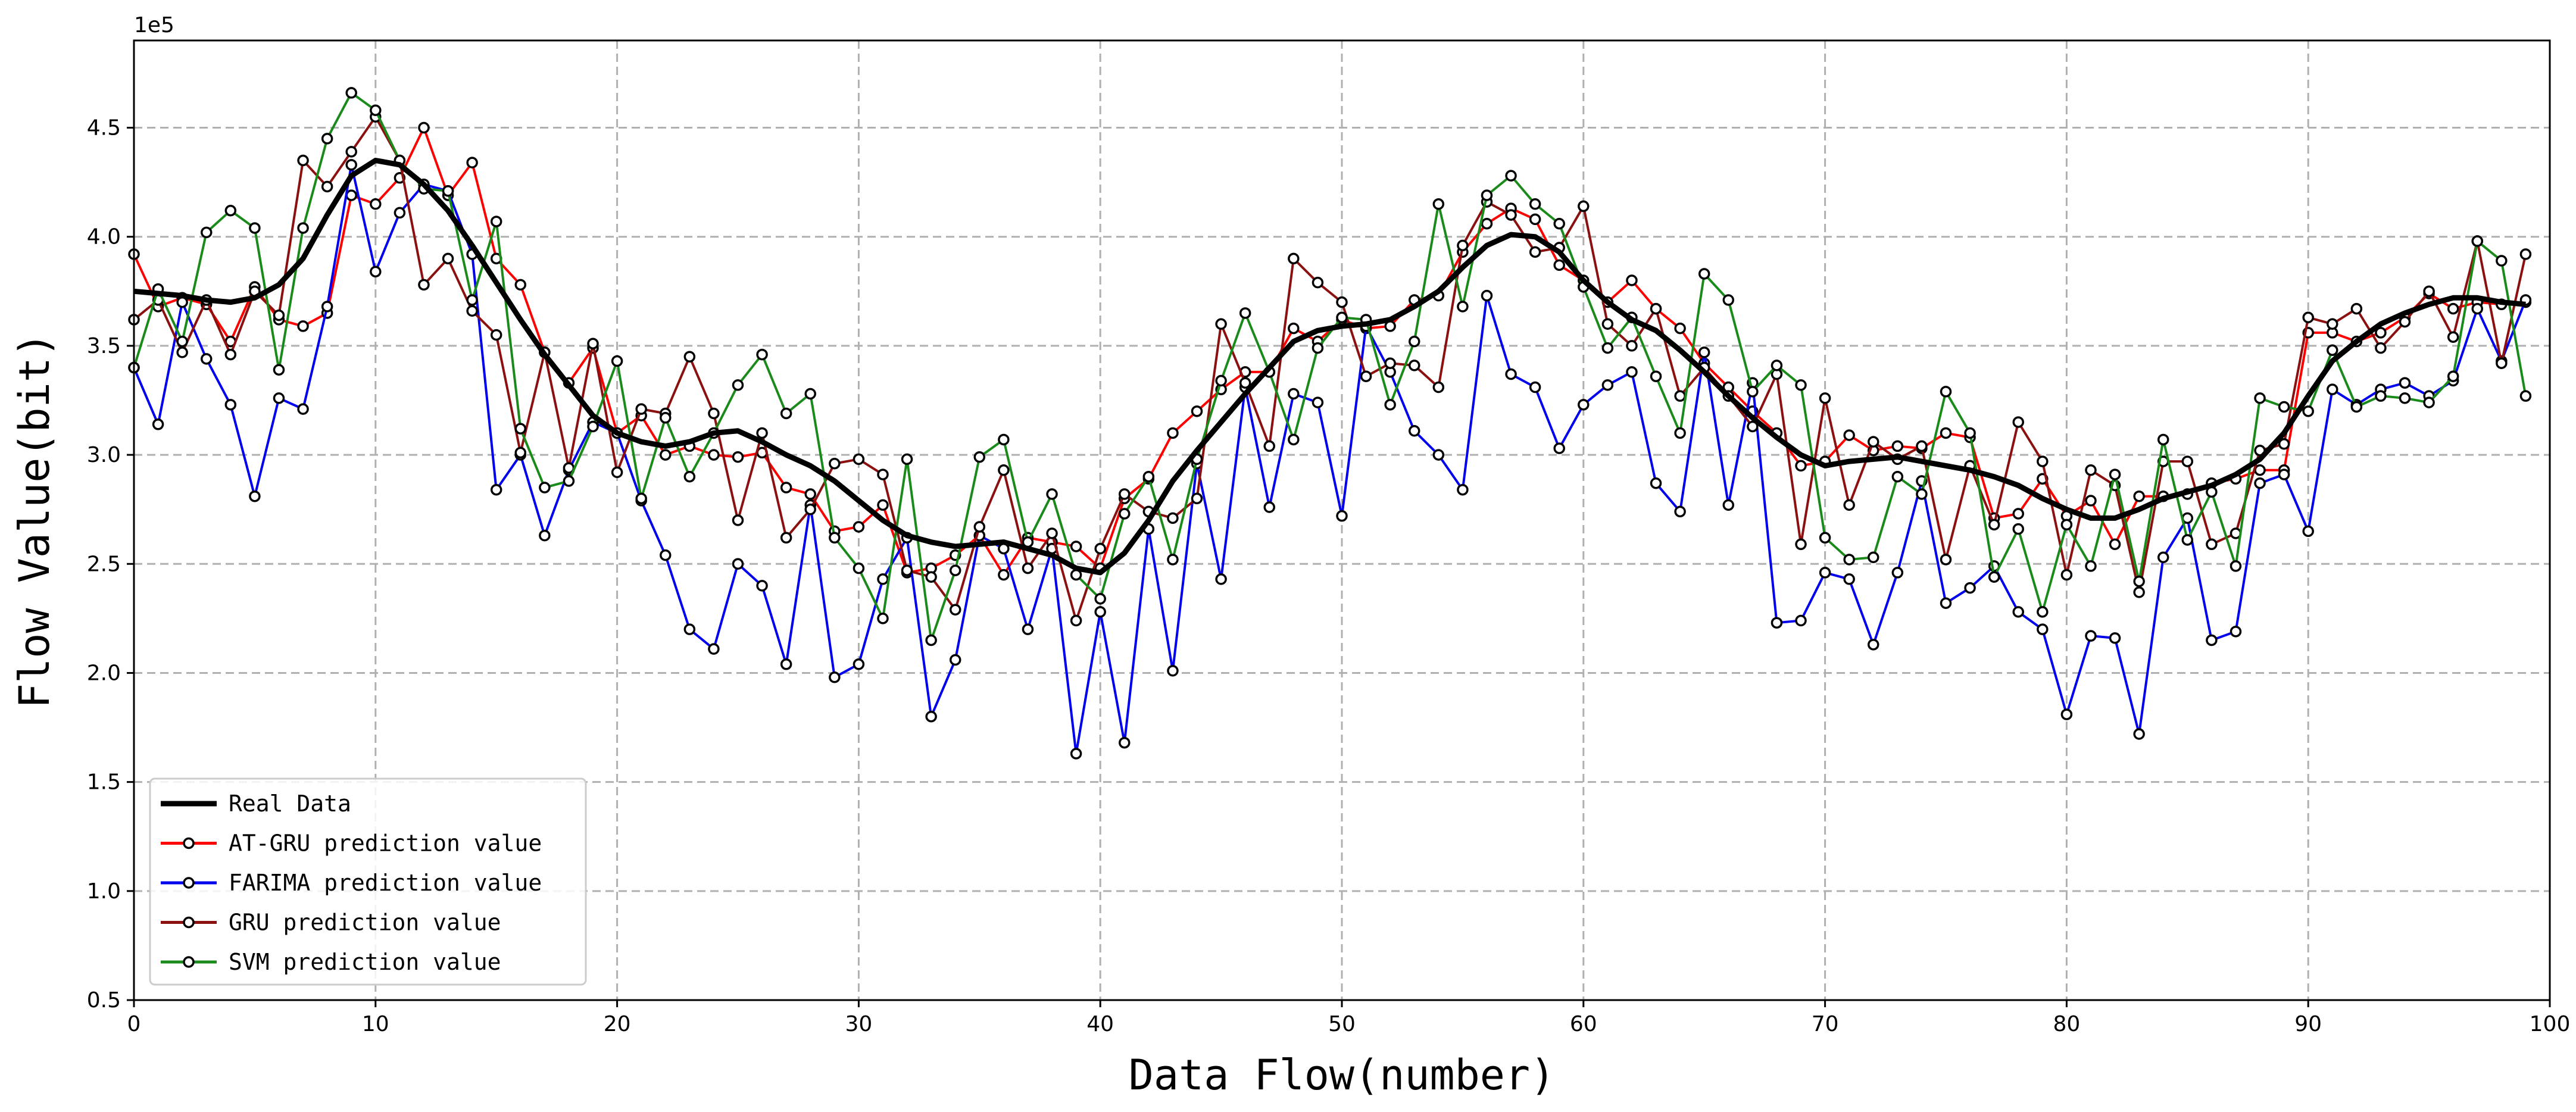 Image resolution: width=2576 pixels, height=1112 pixels. Describe the element at coordinates (2308, 1024) in the screenshot. I see `x-tick-label: 90` at that location.